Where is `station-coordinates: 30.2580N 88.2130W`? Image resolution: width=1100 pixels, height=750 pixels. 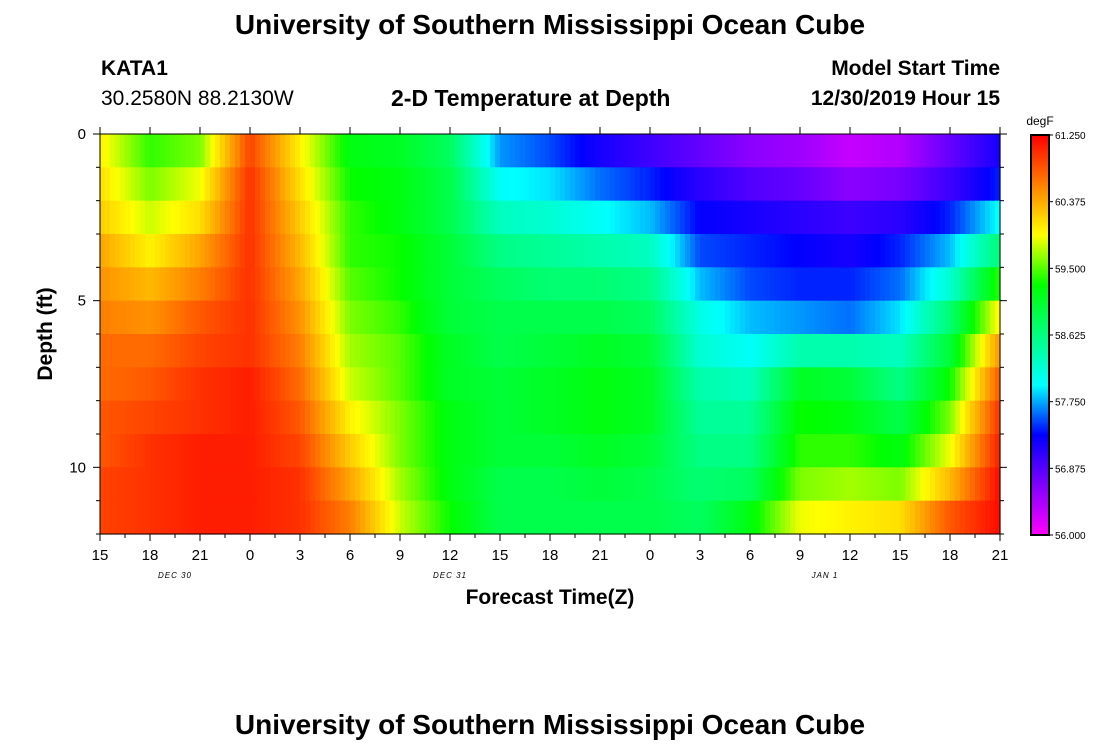
station-coordinates: 30.2580N 88.2130W is located at coordinates (197, 98).